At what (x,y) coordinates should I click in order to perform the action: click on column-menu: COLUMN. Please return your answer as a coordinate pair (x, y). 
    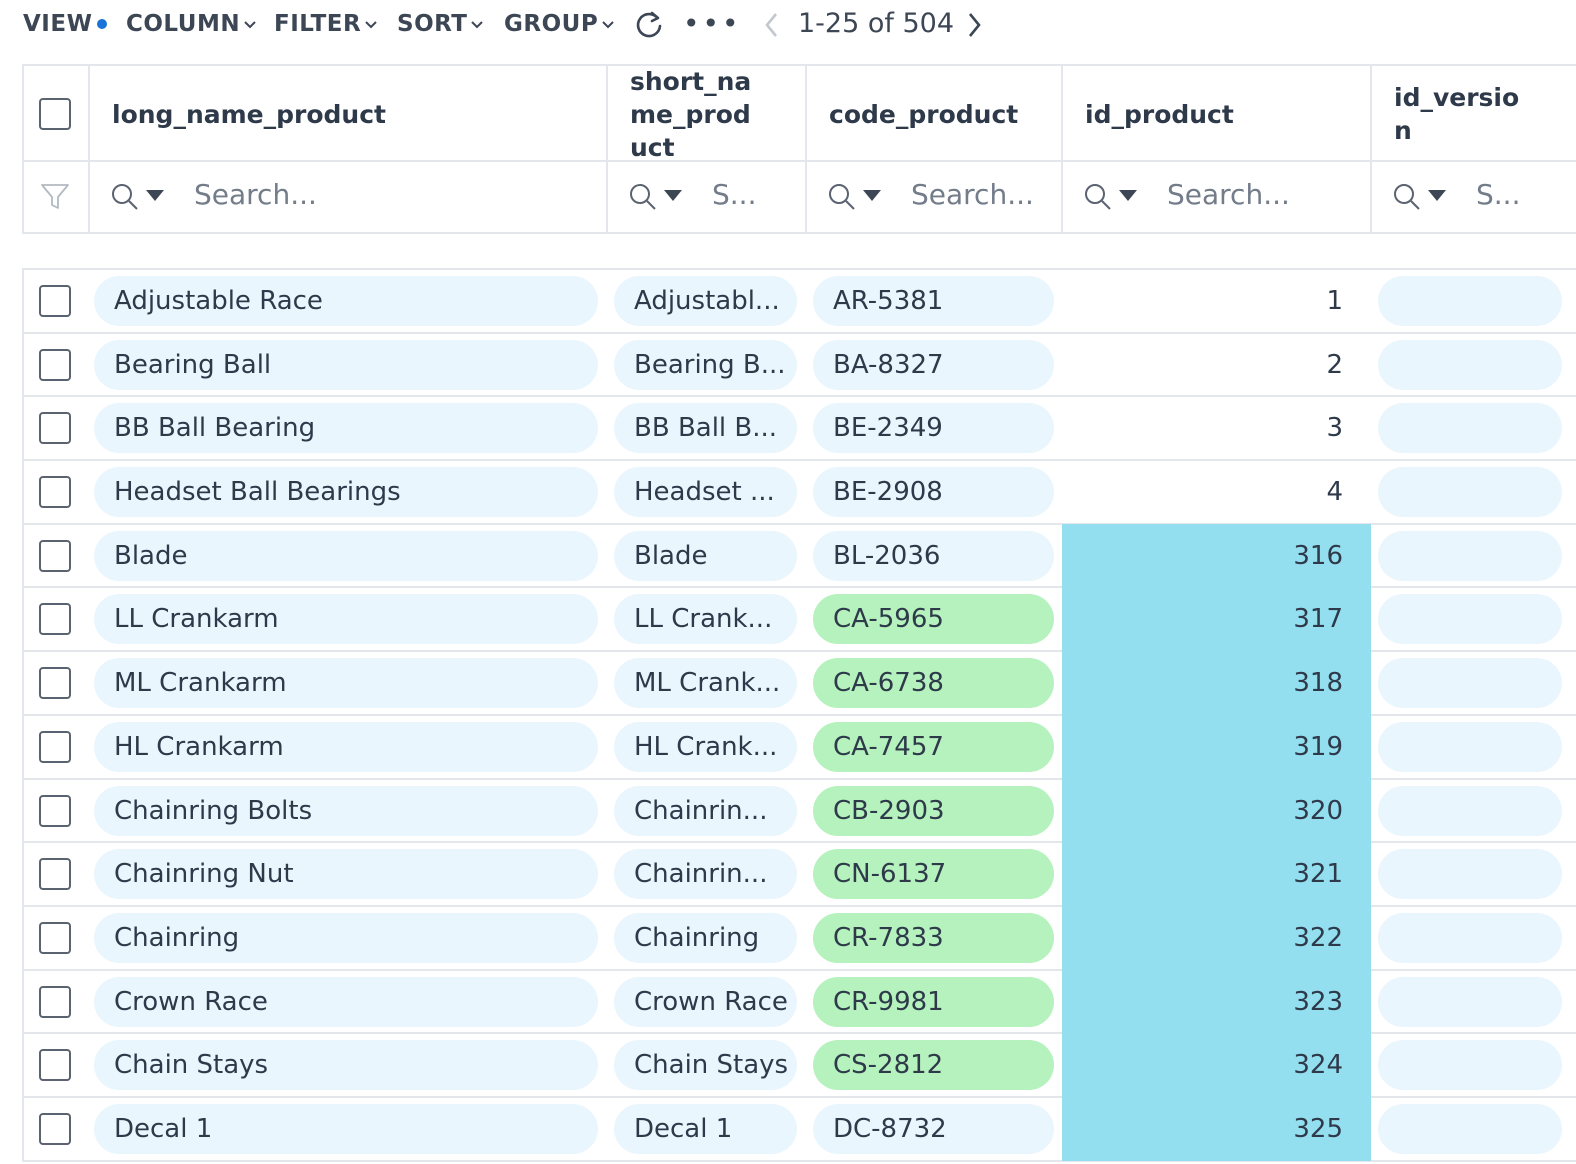
    Looking at the image, I should click on (191, 24).